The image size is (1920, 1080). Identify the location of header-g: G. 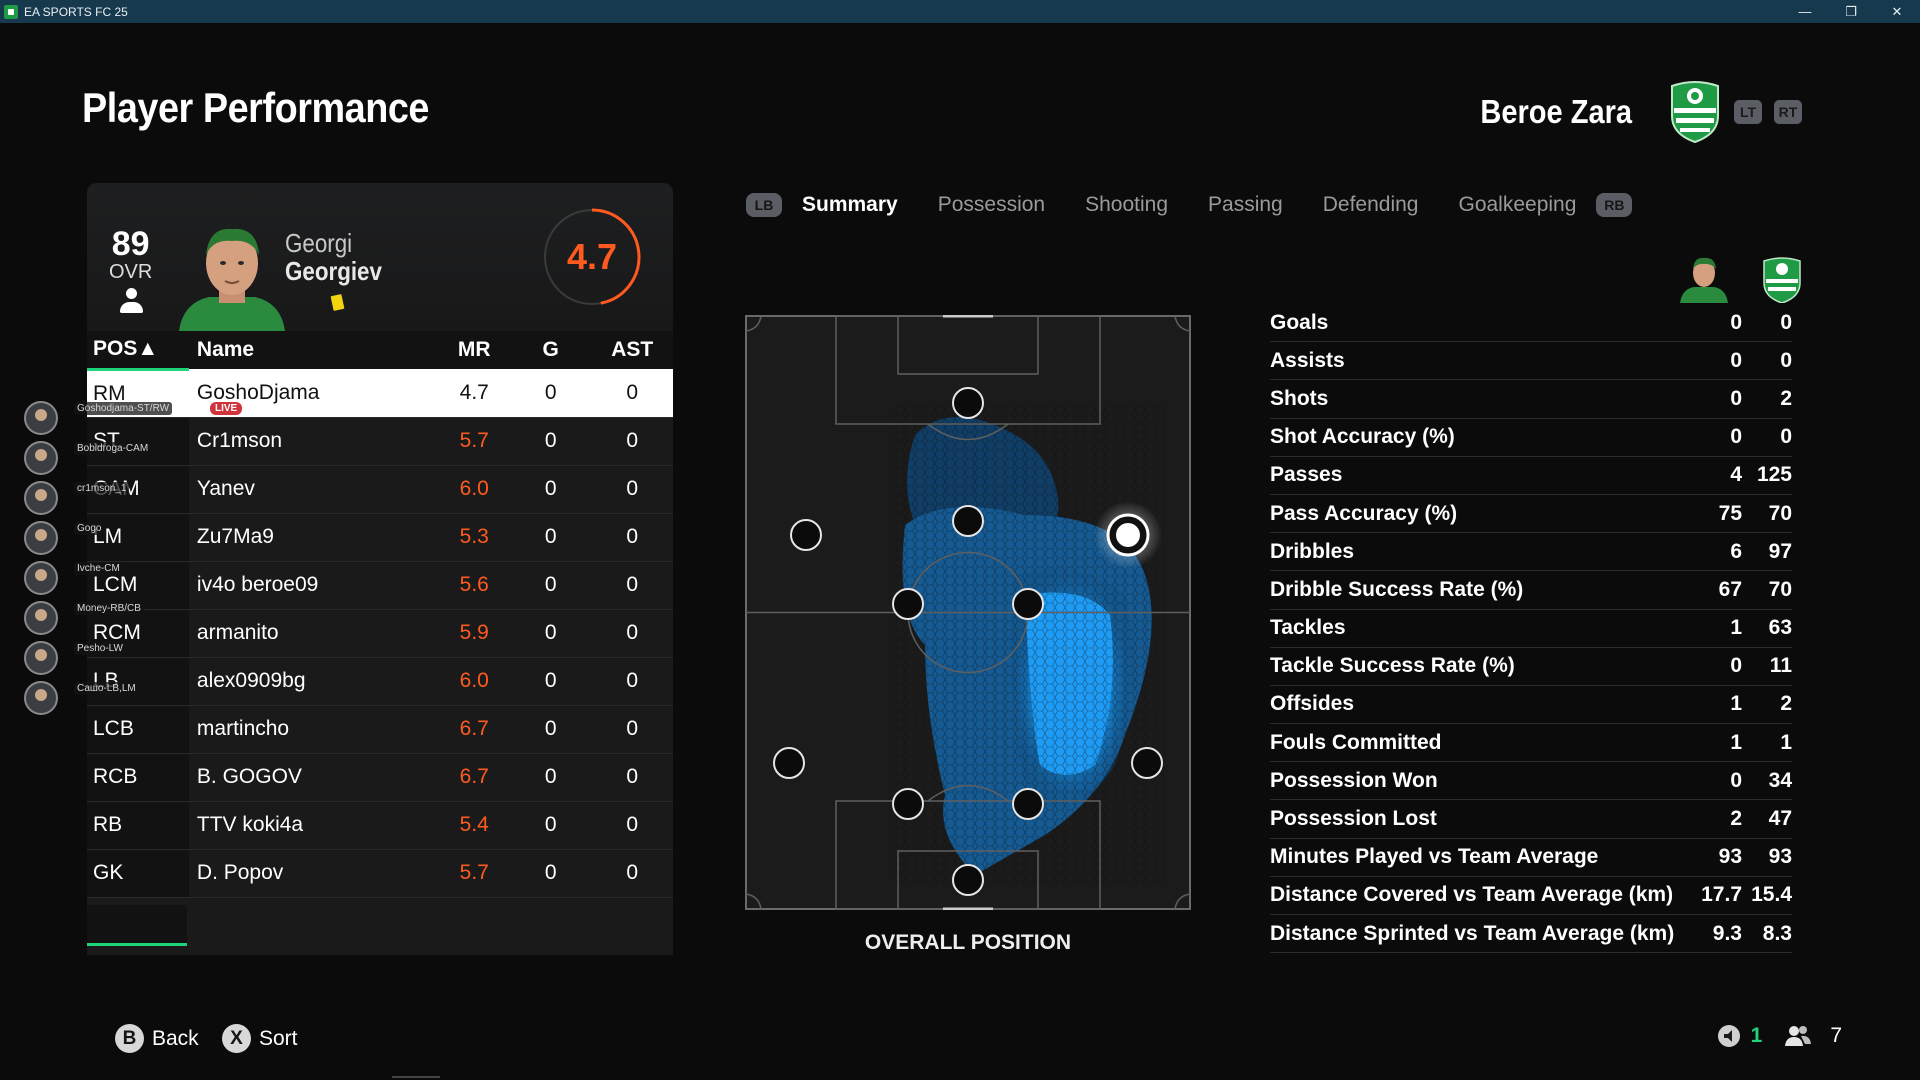
(550, 350).